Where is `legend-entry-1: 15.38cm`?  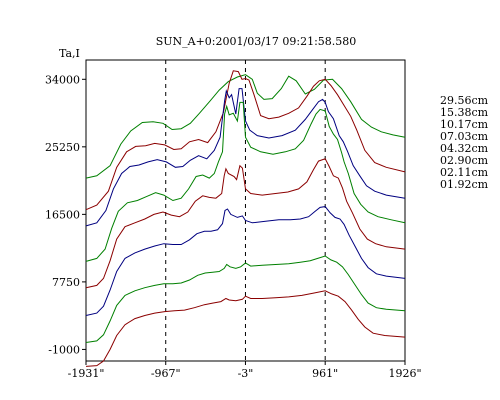
legend-entry-1: 15.38cm is located at coordinates (464, 112).